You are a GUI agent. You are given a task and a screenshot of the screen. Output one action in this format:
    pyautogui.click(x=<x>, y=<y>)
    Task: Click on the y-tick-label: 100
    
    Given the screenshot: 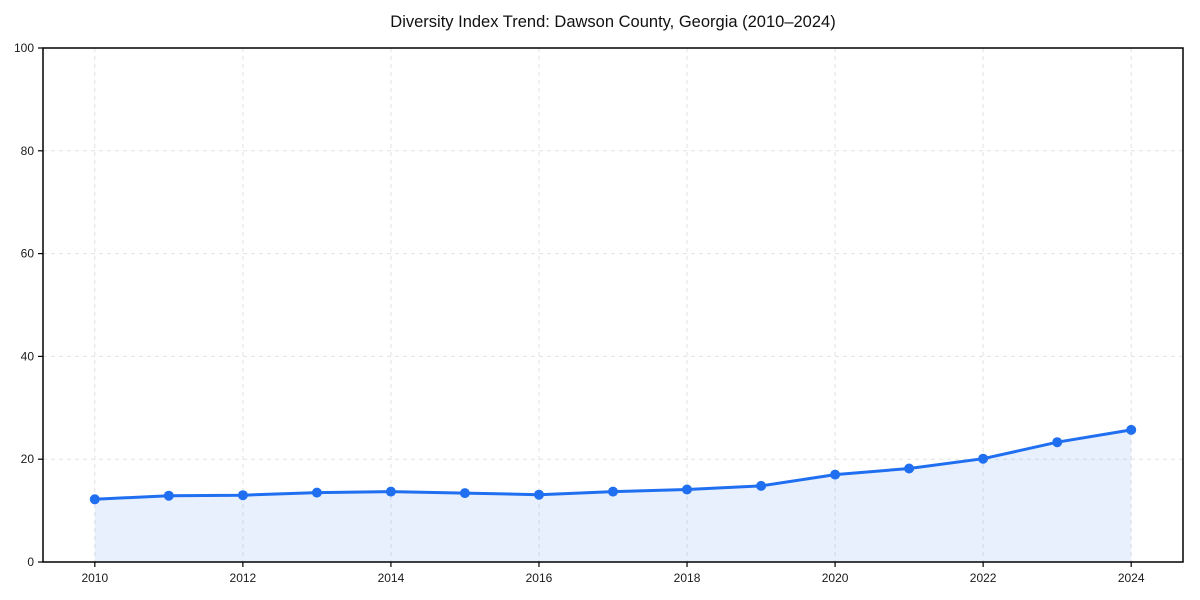 What is the action you would take?
    pyautogui.click(x=24, y=48)
    